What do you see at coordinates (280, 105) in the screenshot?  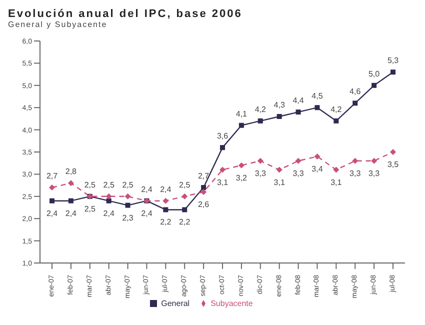 I see `data-label: 4,3` at bounding box center [280, 105].